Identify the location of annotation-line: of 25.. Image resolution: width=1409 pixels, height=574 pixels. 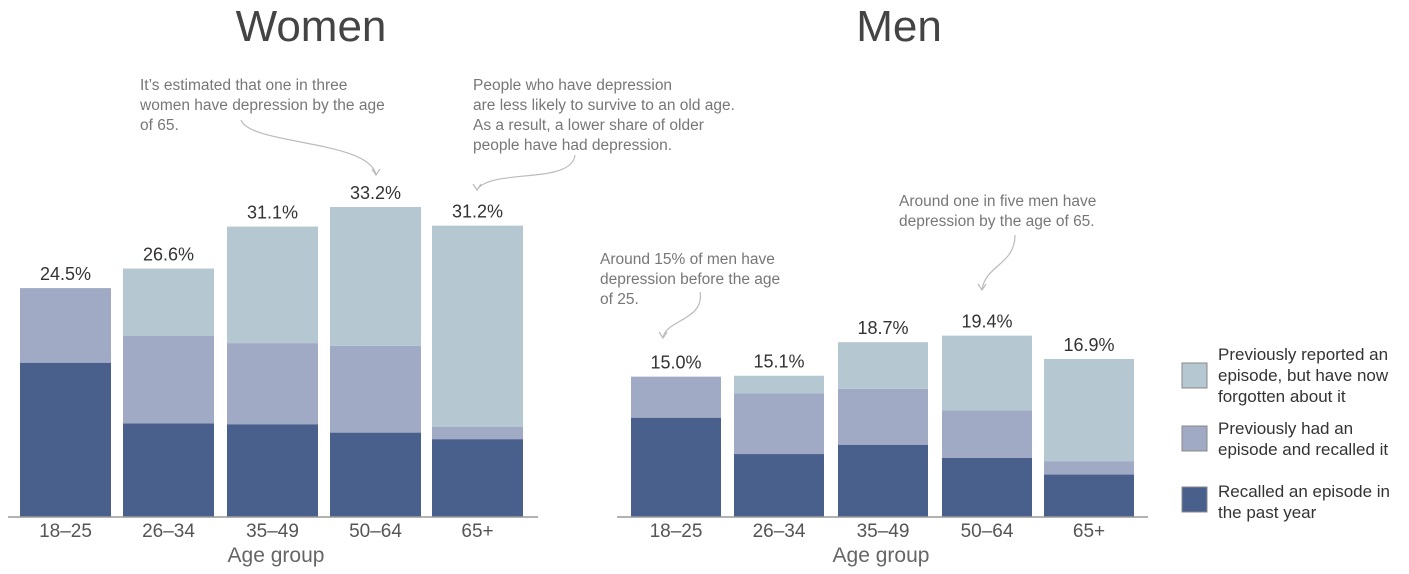
(619, 299).